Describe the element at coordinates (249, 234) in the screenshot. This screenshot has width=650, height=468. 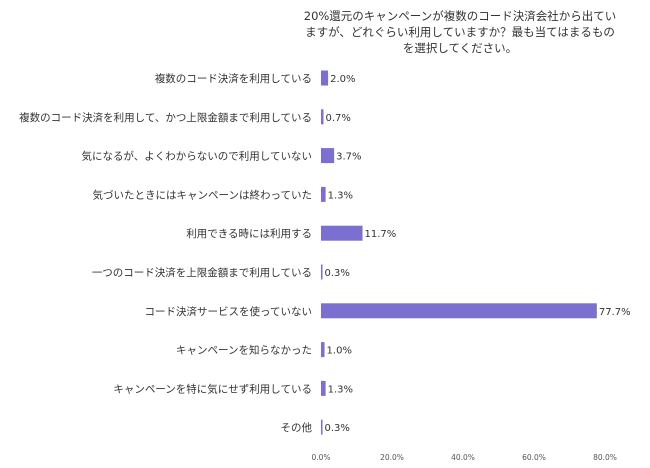
I see `category-label: 利用できる時には利用する` at that location.